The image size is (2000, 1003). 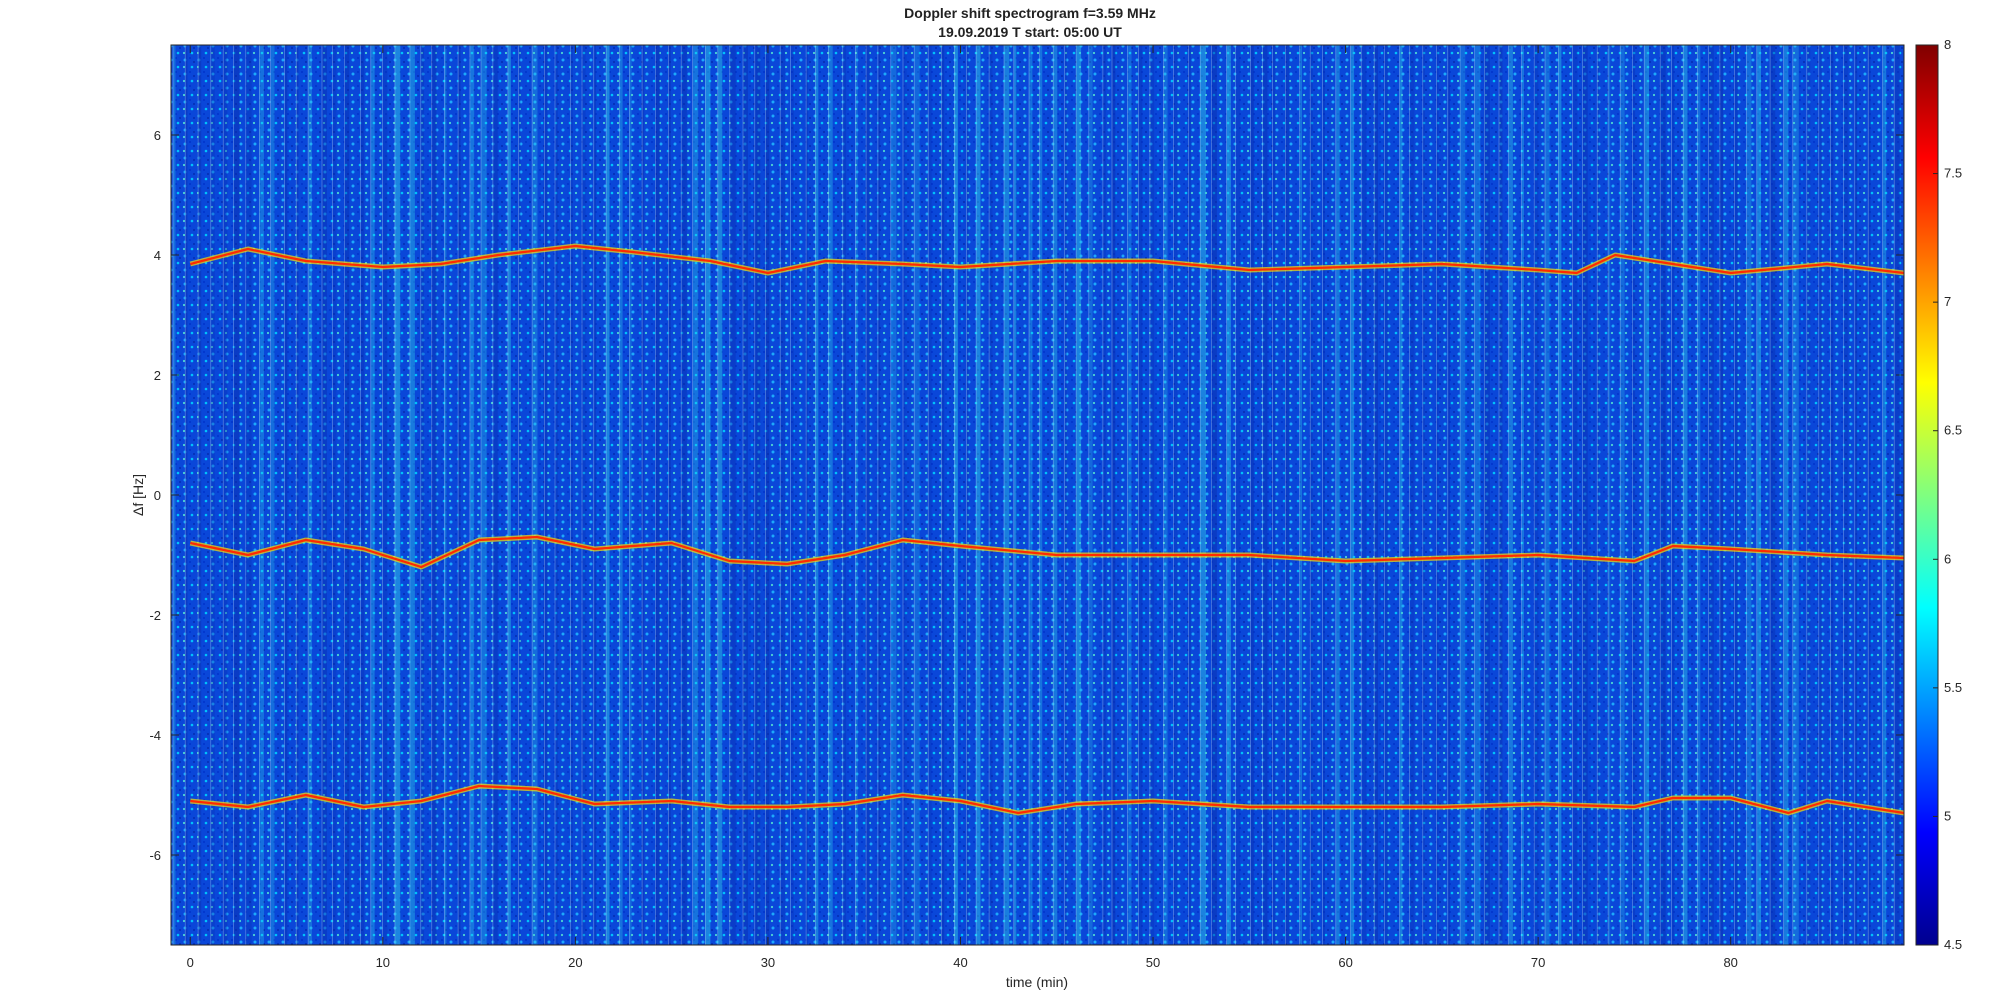 I want to click on x-tick-label: 20, so click(x=575, y=962).